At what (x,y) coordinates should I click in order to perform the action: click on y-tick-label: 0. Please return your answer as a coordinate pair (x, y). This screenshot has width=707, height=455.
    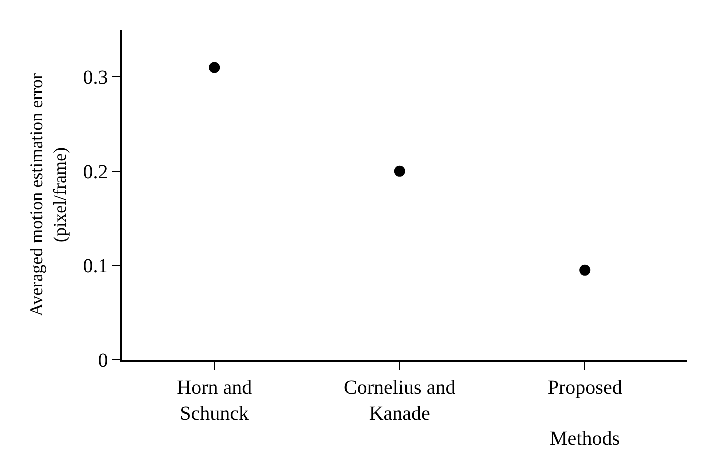
    Looking at the image, I should click on (103, 361).